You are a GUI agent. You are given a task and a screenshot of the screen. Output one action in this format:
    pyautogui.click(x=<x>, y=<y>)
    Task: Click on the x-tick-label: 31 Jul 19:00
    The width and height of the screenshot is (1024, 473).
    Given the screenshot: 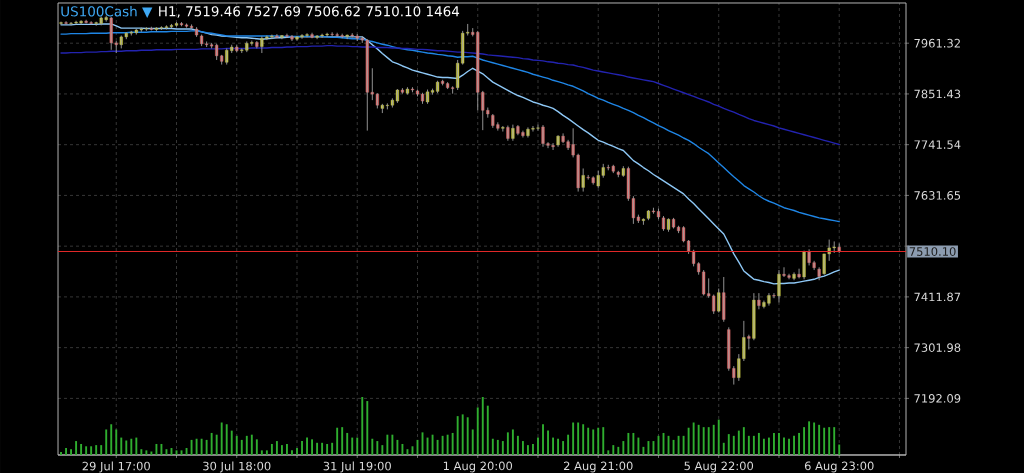 What is the action you would take?
    pyautogui.click(x=357, y=467)
    